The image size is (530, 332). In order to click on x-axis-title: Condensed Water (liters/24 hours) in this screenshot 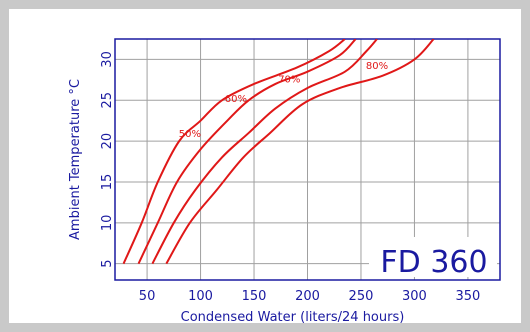, I will do `click(293, 316)`.